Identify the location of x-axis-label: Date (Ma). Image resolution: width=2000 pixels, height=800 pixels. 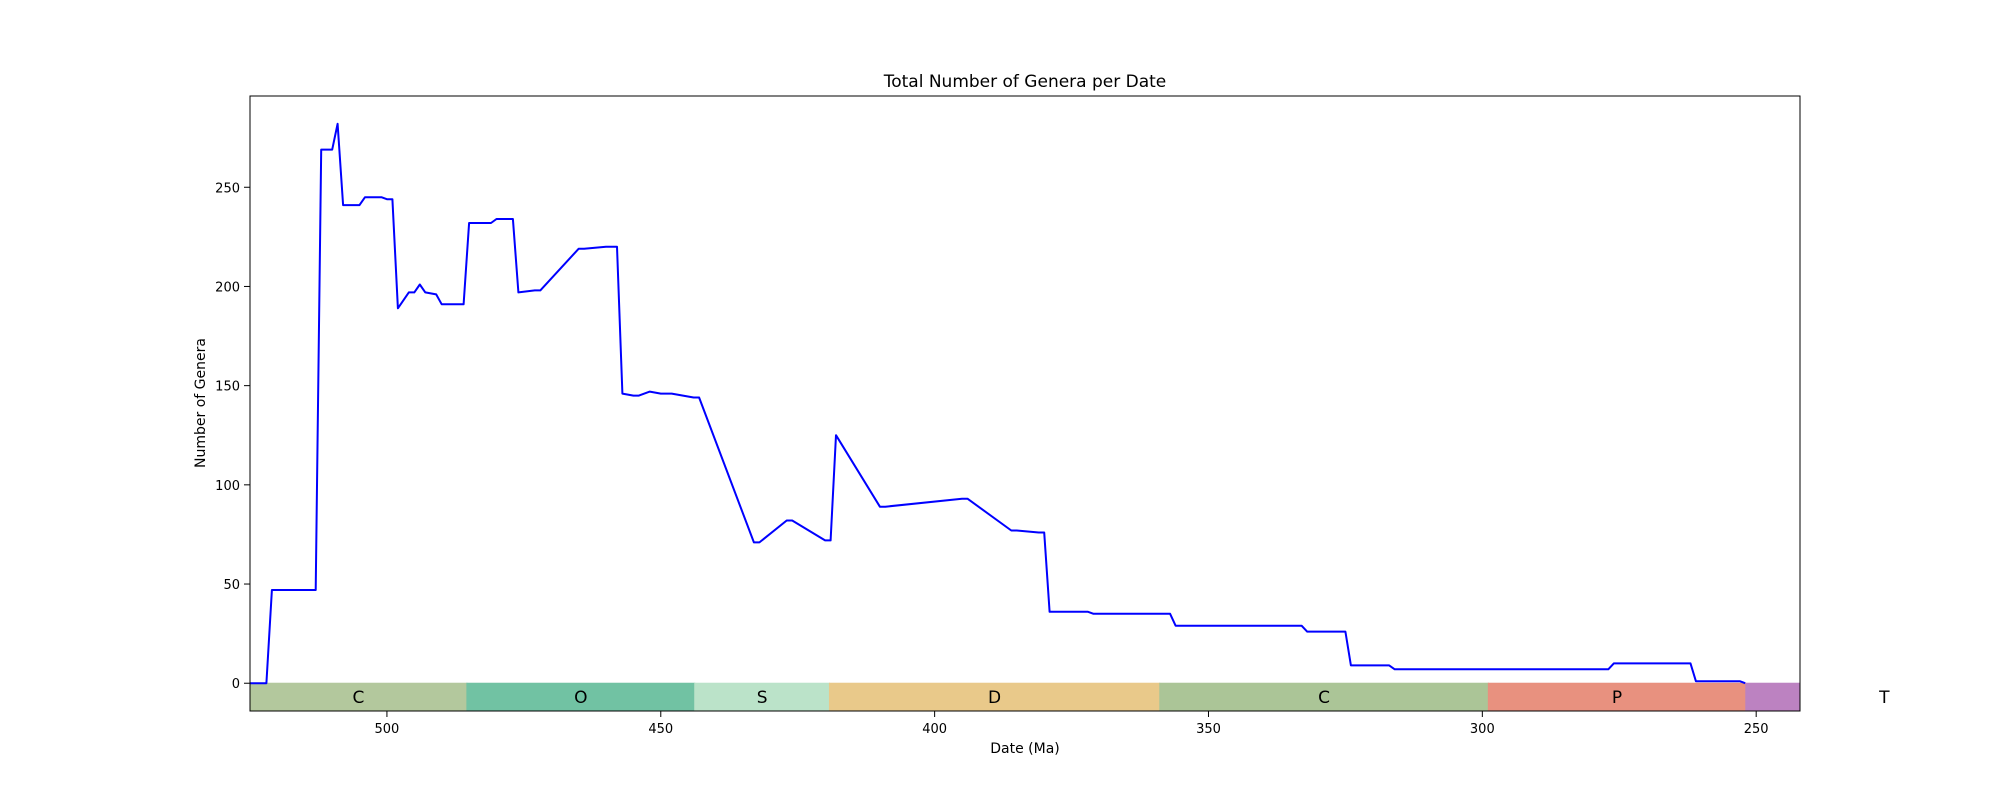
(1025, 749).